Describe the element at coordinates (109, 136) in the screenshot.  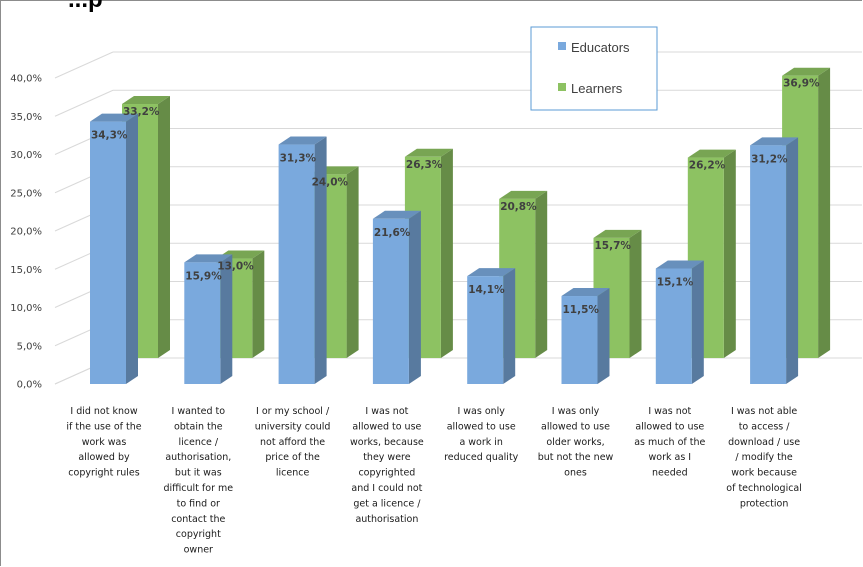
I see `data-label-educators: 34,3%` at that location.